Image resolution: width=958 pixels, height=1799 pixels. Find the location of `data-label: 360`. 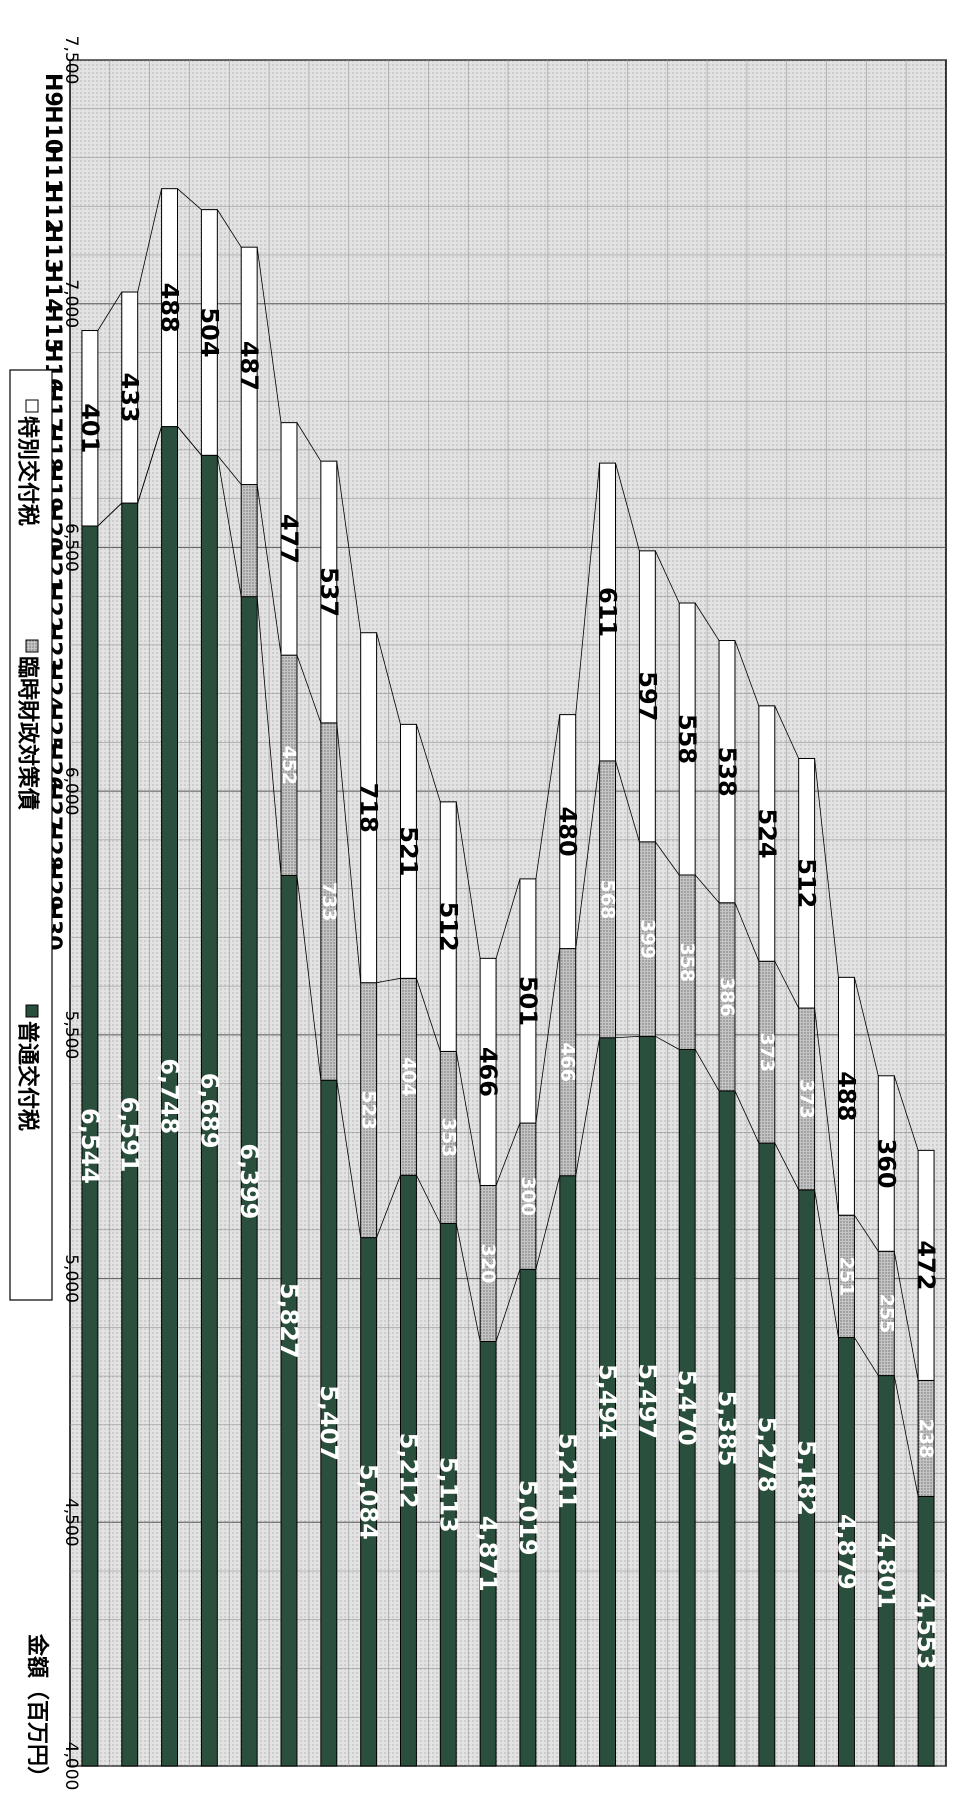

data-label: 360 is located at coordinates (886, 1163).